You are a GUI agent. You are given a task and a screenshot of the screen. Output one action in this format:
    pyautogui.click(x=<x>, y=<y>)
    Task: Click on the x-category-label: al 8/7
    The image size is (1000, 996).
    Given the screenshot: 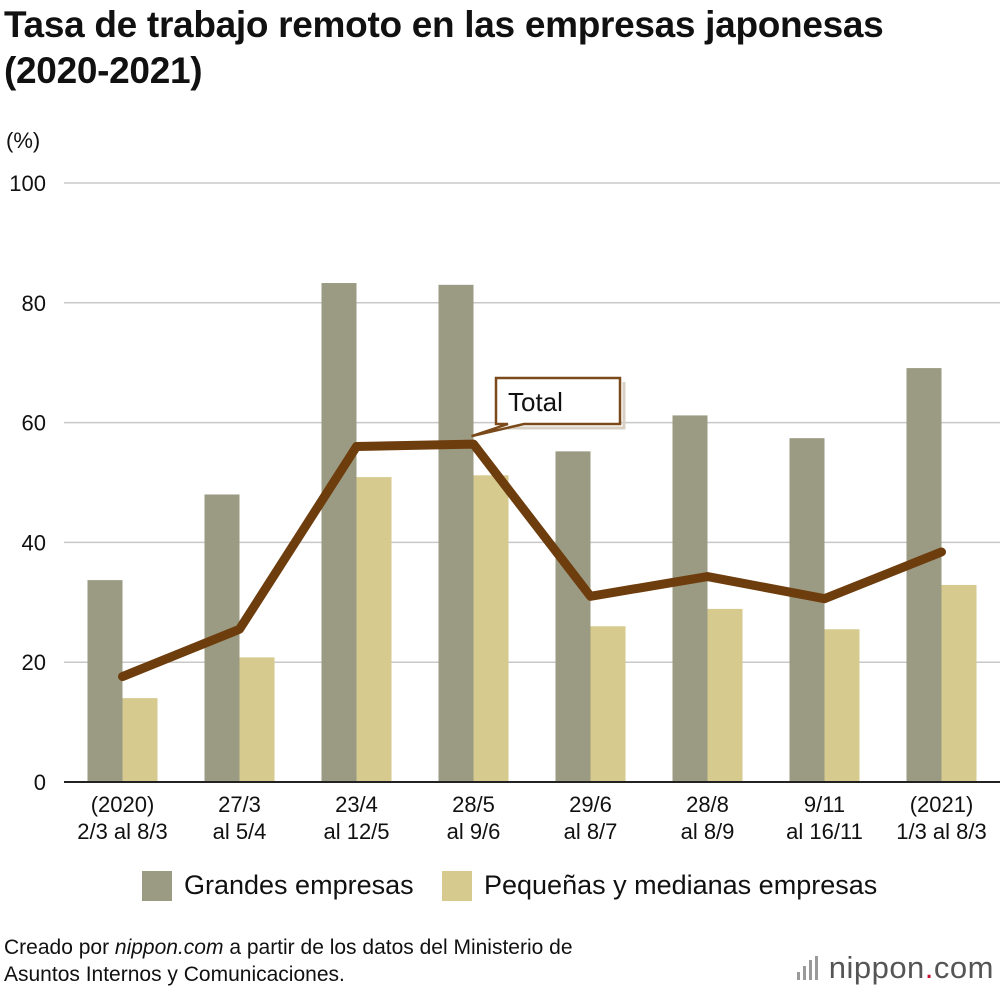 What is the action you would take?
    pyautogui.click(x=591, y=831)
    